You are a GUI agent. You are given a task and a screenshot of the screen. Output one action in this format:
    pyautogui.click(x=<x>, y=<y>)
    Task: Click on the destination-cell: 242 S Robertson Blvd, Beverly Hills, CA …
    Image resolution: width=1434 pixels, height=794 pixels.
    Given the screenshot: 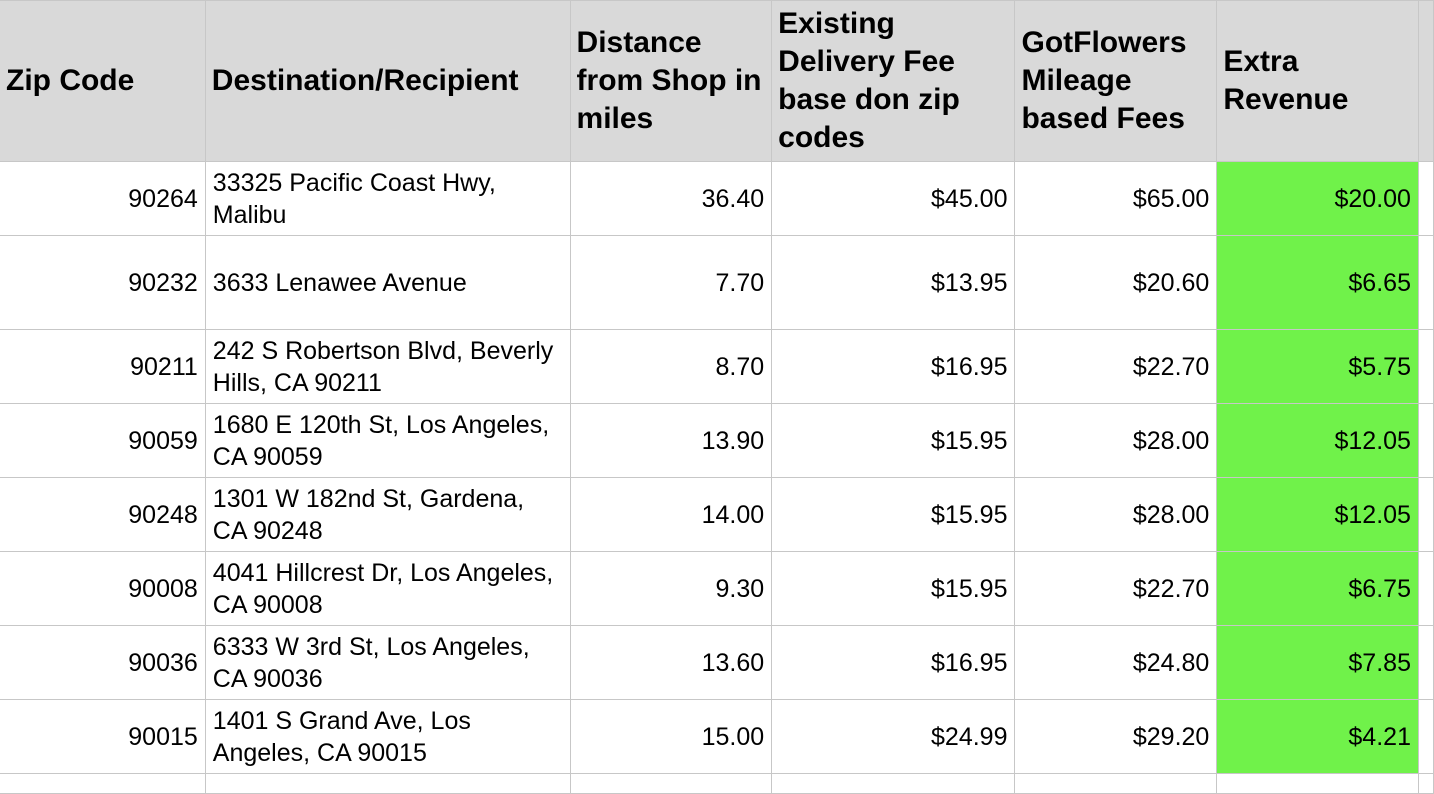 What is the action you would take?
    pyautogui.click(x=387, y=366)
    